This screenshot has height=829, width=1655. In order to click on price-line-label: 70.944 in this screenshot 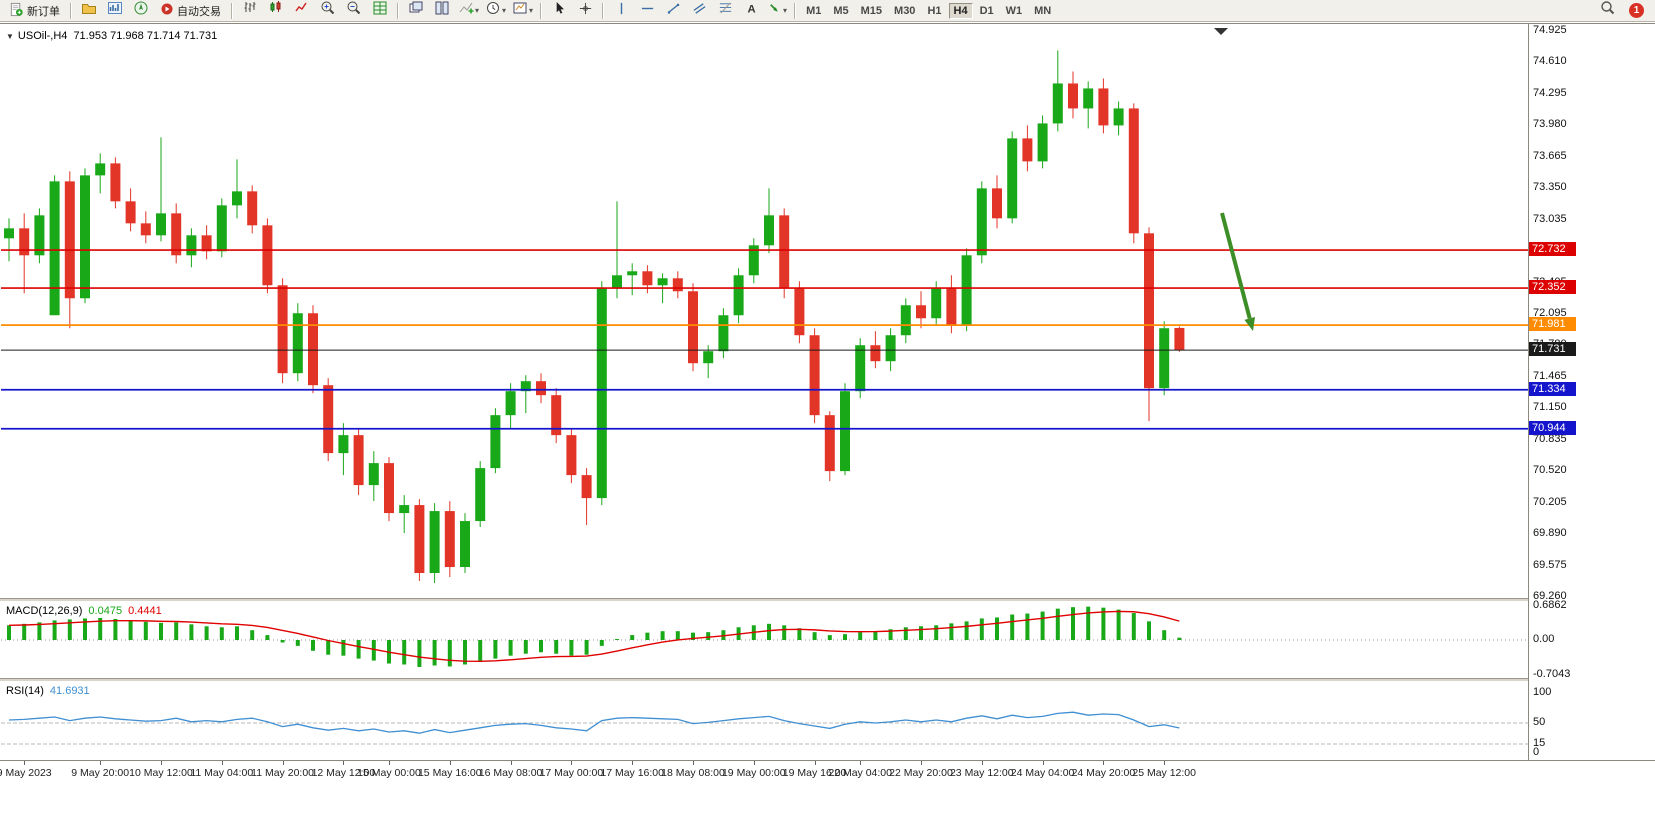, I will do `click(1552, 427)`.